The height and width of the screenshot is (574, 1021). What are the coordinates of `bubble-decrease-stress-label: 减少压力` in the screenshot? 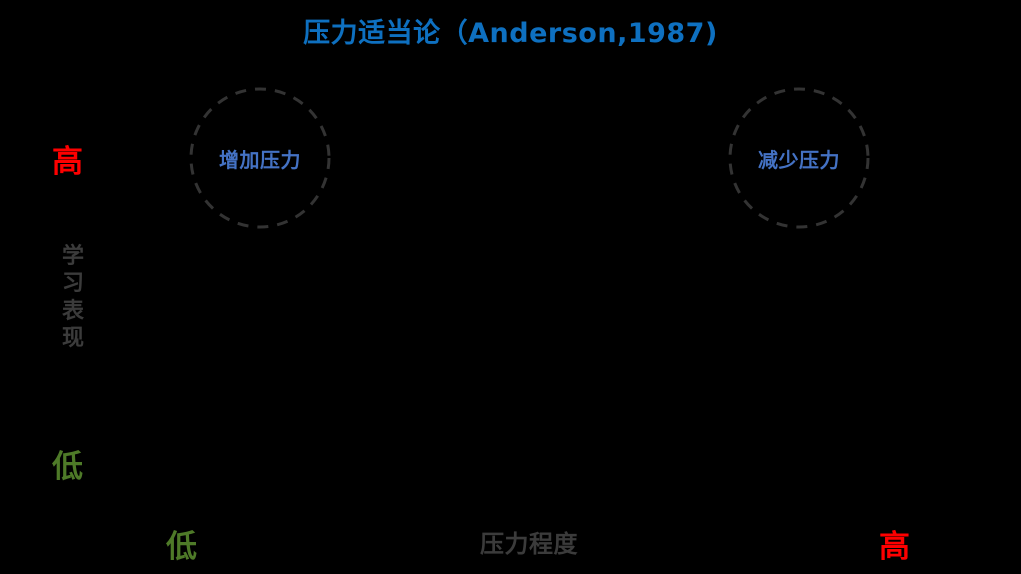 It's located at (799, 159).